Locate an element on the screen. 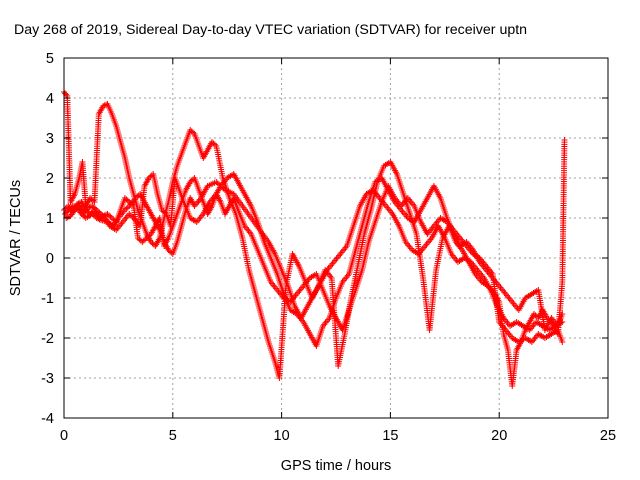  y-tick-label: 0 is located at coordinates (50, 259).